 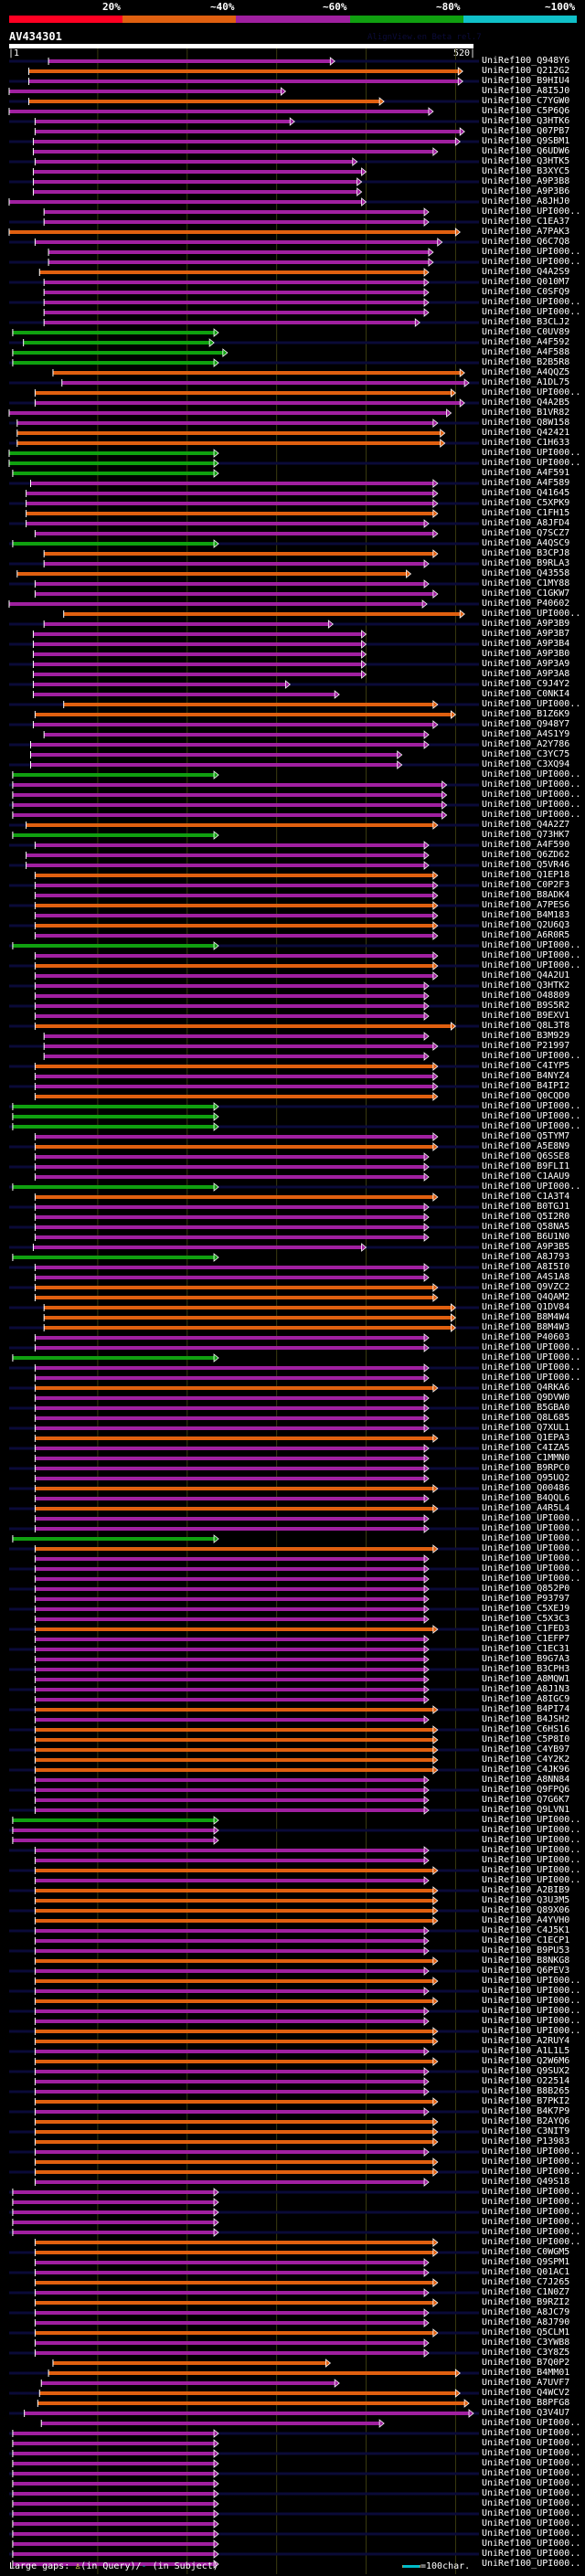 What do you see at coordinates (526, 503) in the screenshot?
I see `hit-label: UniRef100_C5XPK9` at bounding box center [526, 503].